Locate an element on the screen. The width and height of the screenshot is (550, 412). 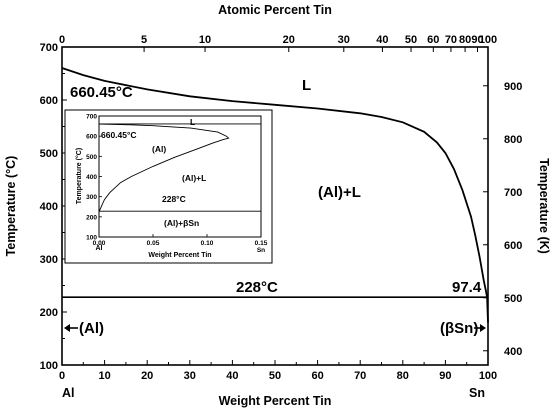
eutectic-composition-label: 97.4 is located at coordinates (467, 287).